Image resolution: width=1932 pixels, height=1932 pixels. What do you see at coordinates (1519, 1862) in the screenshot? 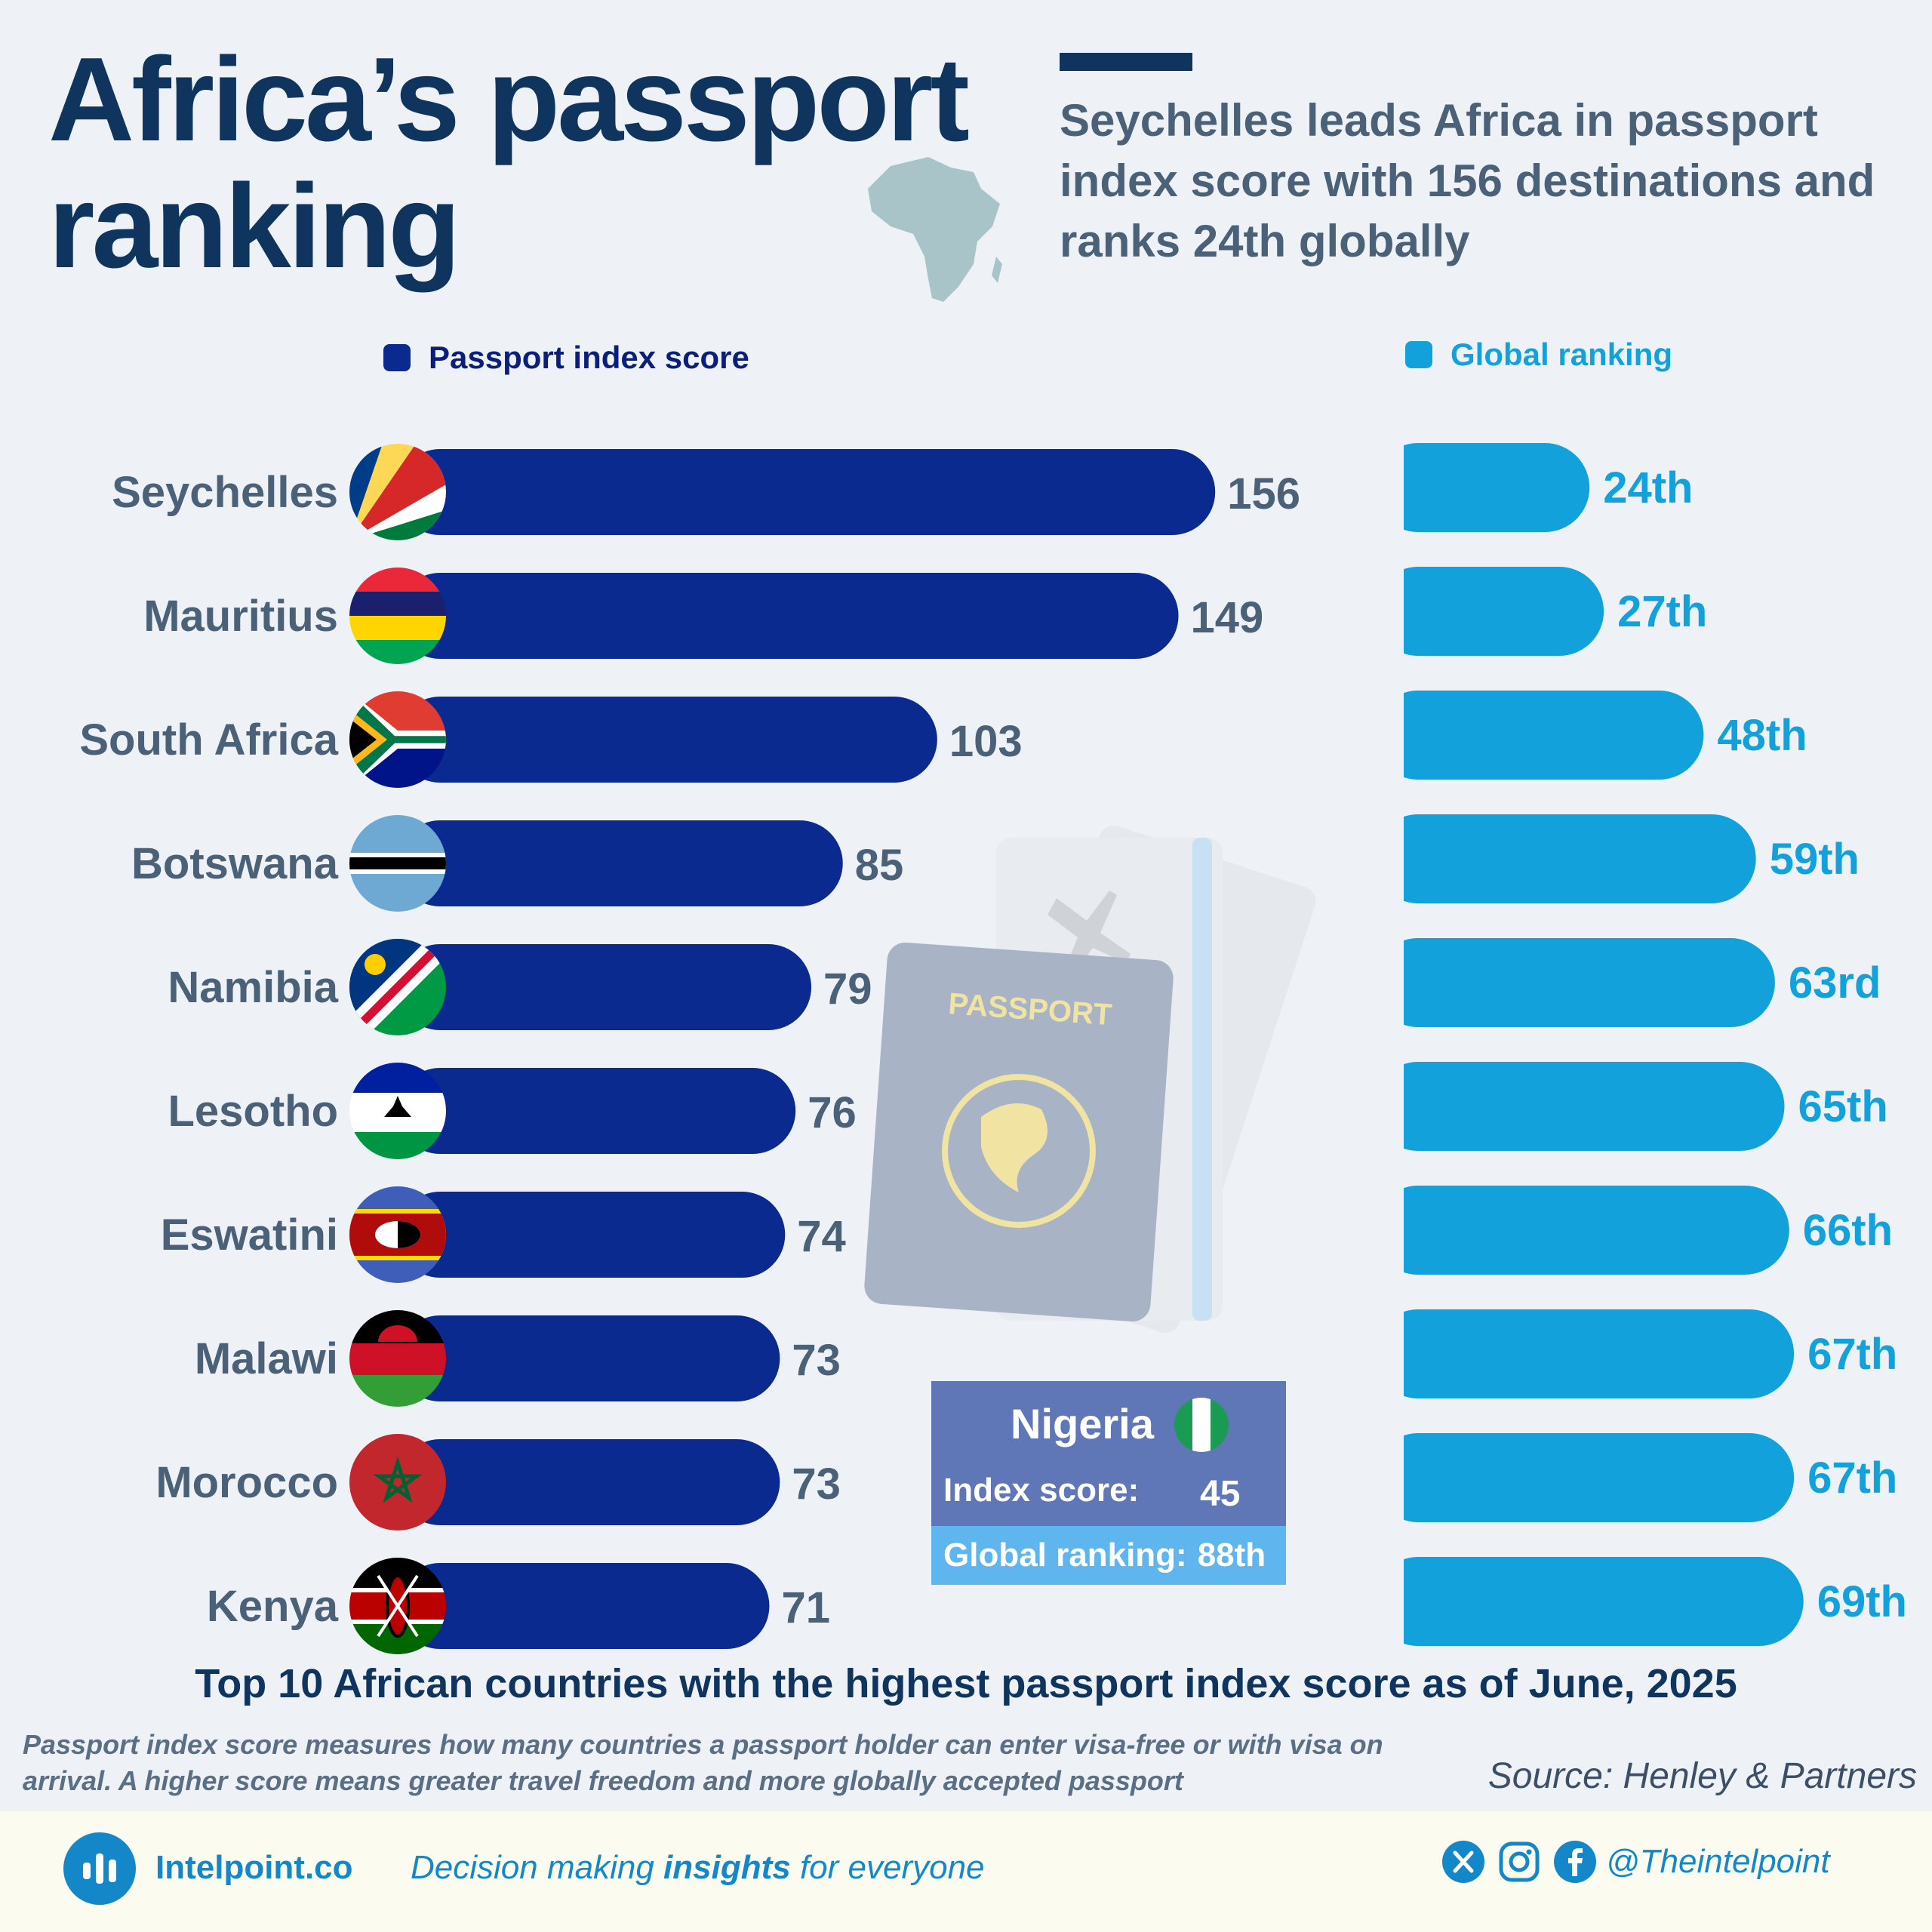
I see `instagram-icon` at bounding box center [1519, 1862].